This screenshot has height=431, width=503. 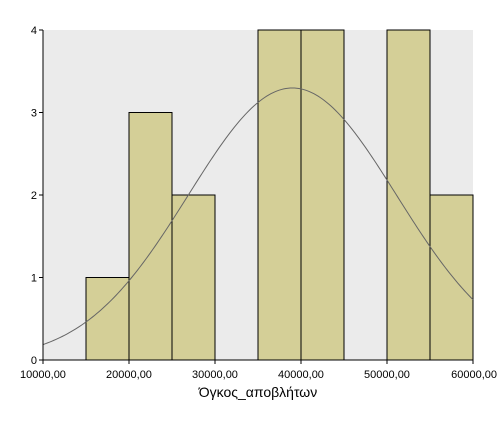 What do you see at coordinates (301, 375) in the screenshot?
I see `x-tick-label: 40000,00` at bounding box center [301, 375].